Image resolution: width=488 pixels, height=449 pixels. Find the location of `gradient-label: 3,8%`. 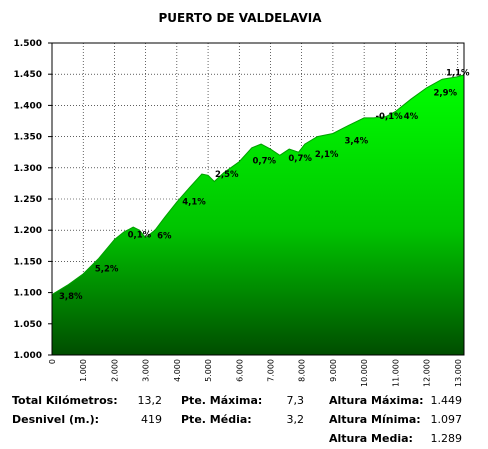

gradient-label: 3,8% is located at coordinates (71, 297).